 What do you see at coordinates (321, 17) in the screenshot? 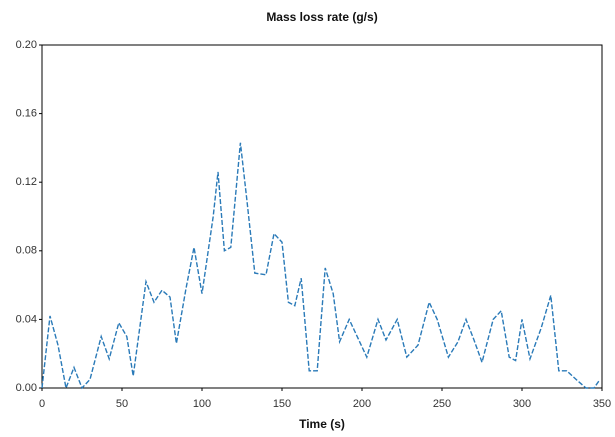
I see `chart-title: Mass loss rate (g/s)` at bounding box center [321, 17].